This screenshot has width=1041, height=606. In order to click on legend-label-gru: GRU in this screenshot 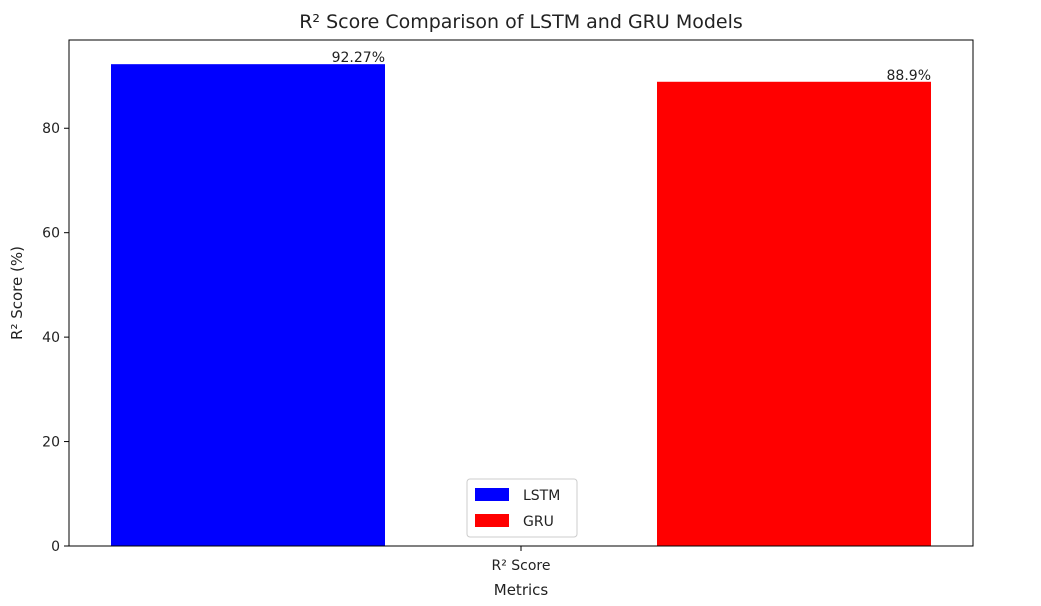, I will do `click(538, 522)`.